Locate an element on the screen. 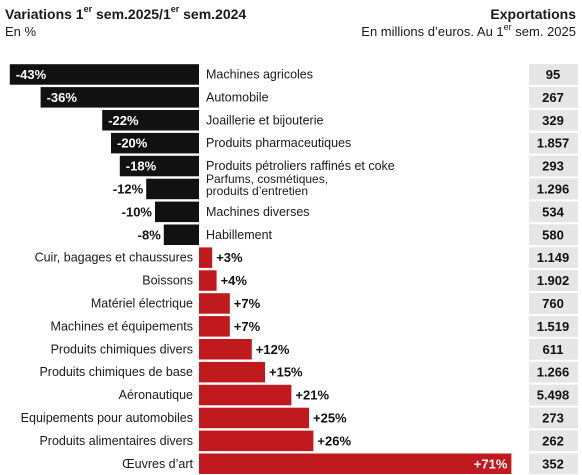 This screenshot has height=475, width=582. export-value: 1.149 is located at coordinates (553, 257).